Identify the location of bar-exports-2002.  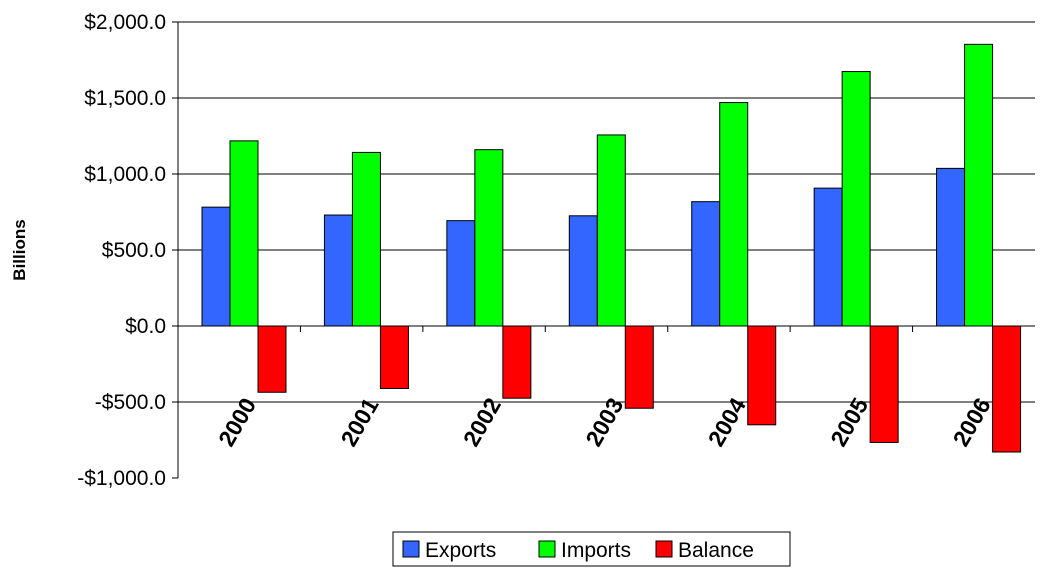
(461, 273).